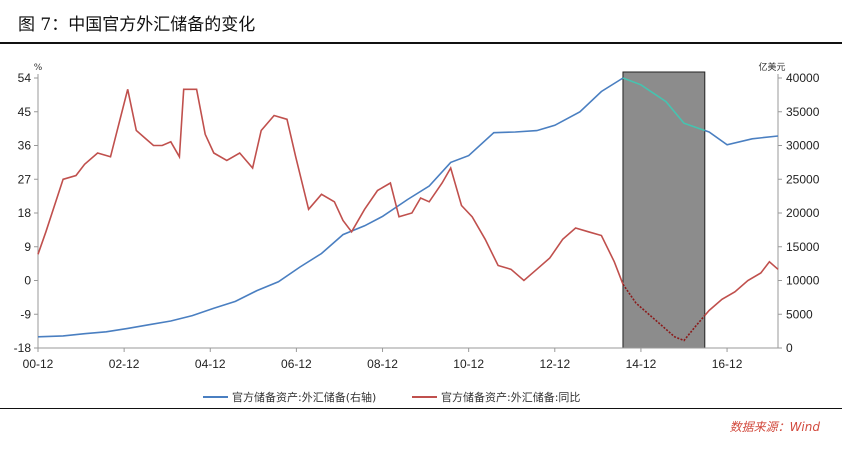 The height and width of the screenshot is (452, 844). I want to click on x-tick-label: 16-12, so click(727, 364).